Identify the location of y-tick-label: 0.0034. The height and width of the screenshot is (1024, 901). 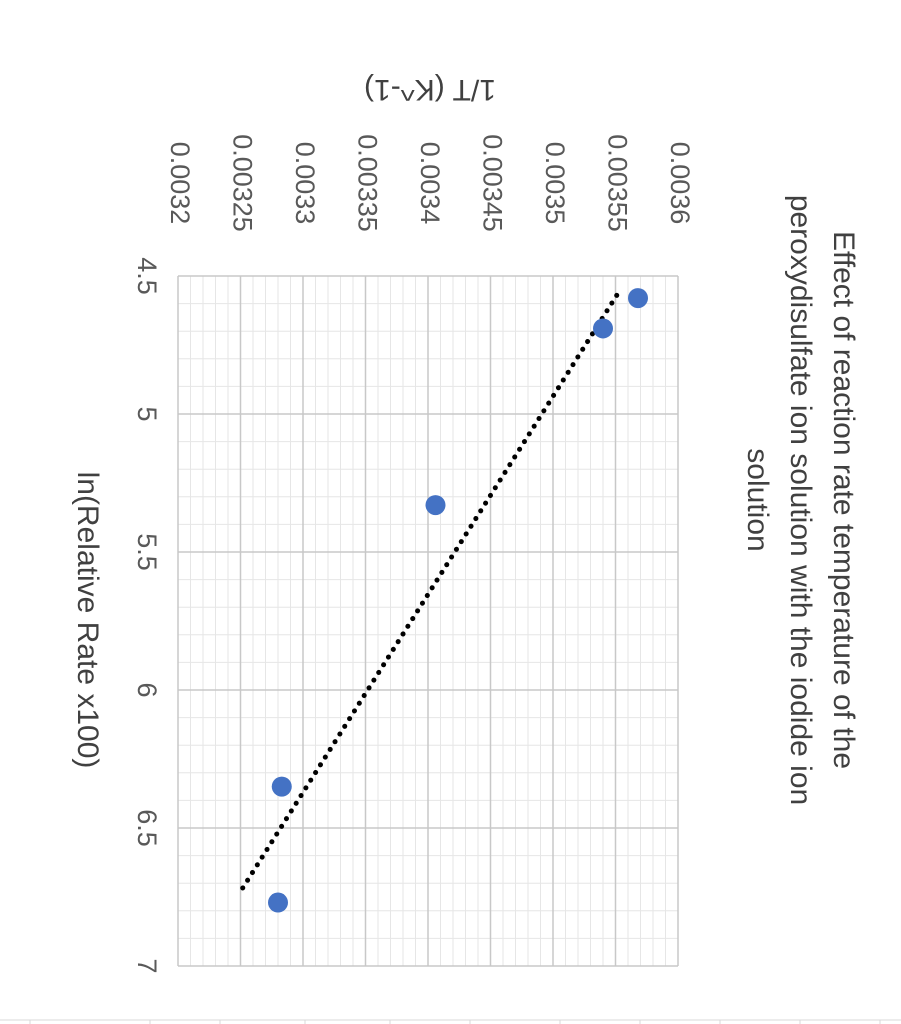
(430, 183).